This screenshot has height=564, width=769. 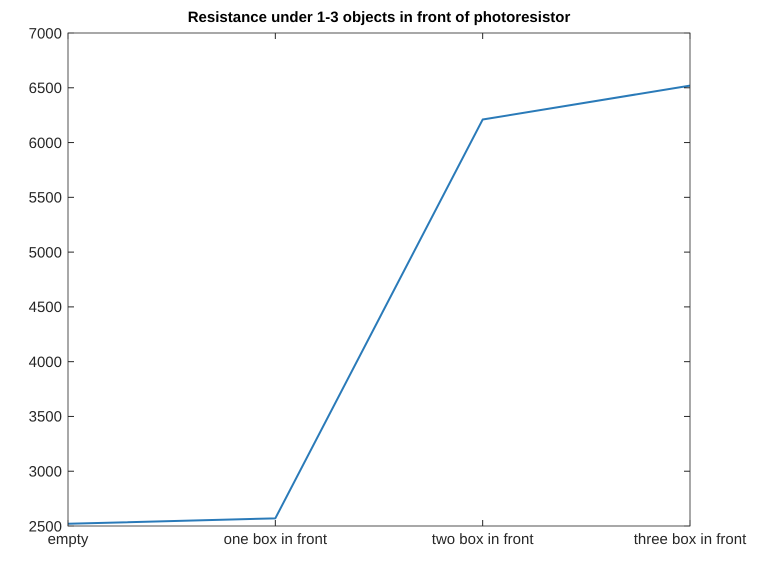 What do you see at coordinates (45, 307) in the screenshot?
I see `y-tick-label: 4500` at bounding box center [45, 307].